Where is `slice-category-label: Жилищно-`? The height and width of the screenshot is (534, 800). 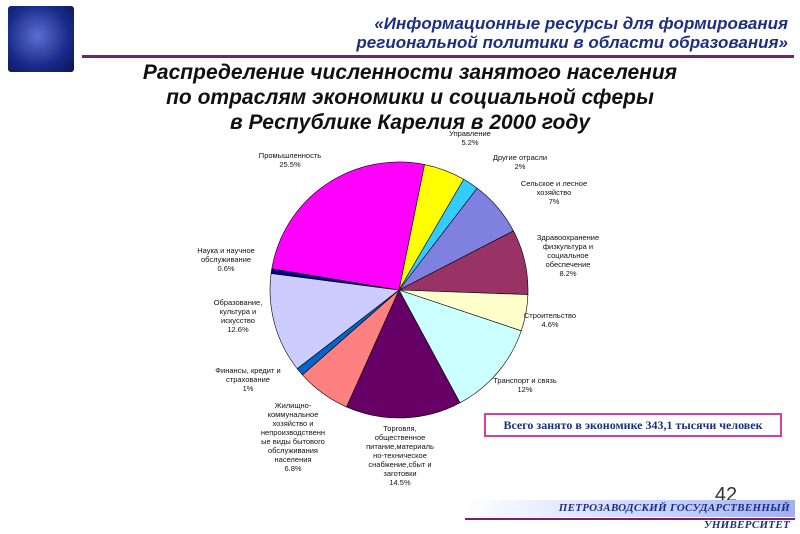 slice-category-label: Жилищно- is located at coordinates (293, 405).